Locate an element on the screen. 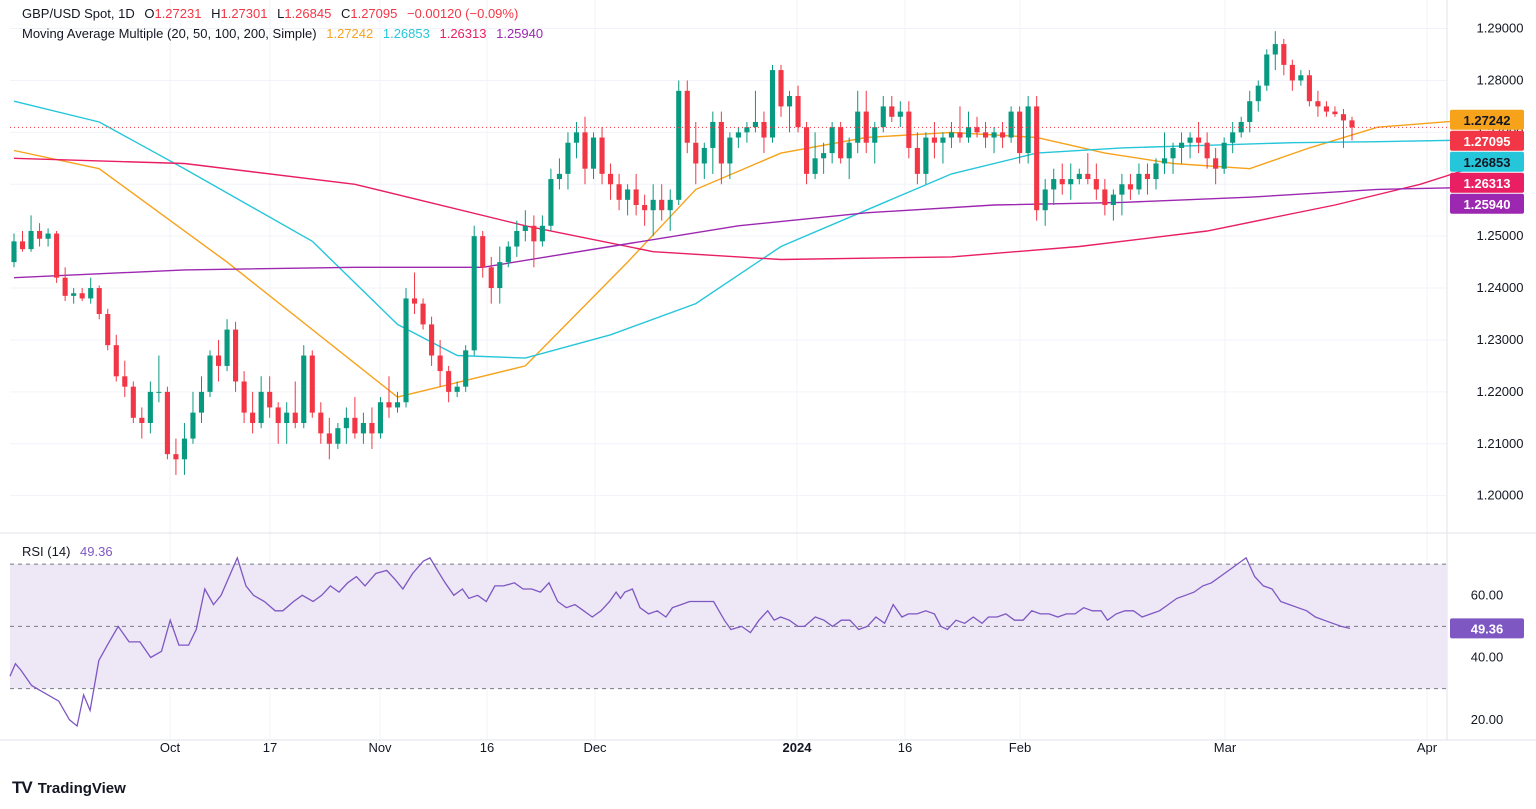  ohlc-change: −0.00120 (−0.09%) is located at coordinates (462, 13).